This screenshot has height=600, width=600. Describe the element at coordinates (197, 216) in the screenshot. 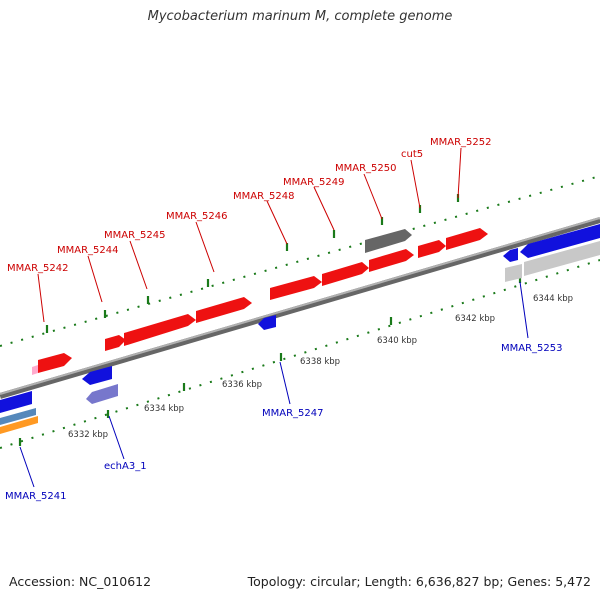

I see `gene-label-mmar-5246: MMAR_5246` at that location.